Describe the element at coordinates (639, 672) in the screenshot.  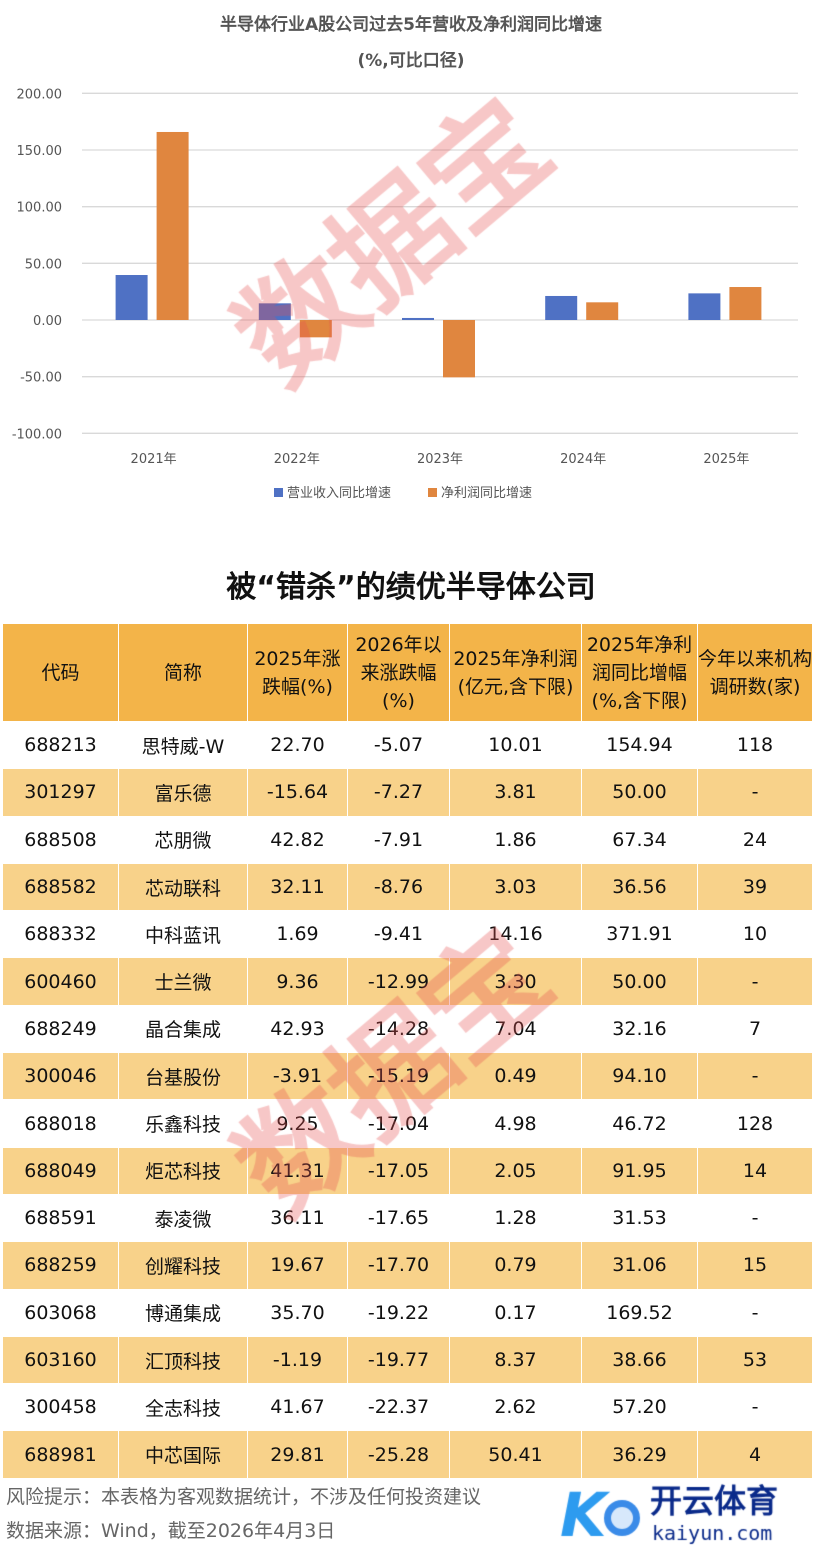
I see `column-header: 2025年净利润同比增幅(%,含下限)` at that location.